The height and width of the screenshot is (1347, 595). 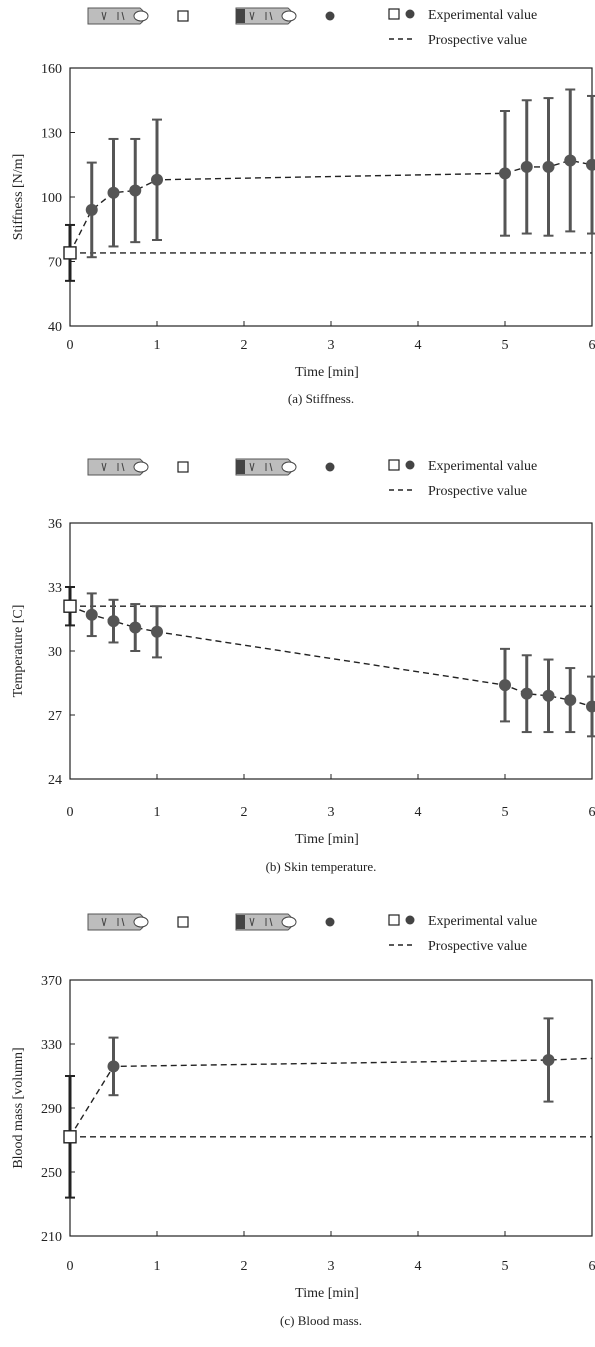 I want to click on y-tick-label: 33, so click(x=55, y=588).